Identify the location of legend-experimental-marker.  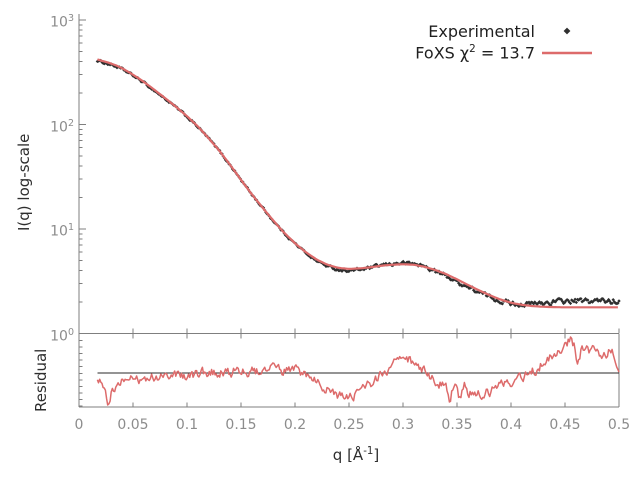
(567, 31).